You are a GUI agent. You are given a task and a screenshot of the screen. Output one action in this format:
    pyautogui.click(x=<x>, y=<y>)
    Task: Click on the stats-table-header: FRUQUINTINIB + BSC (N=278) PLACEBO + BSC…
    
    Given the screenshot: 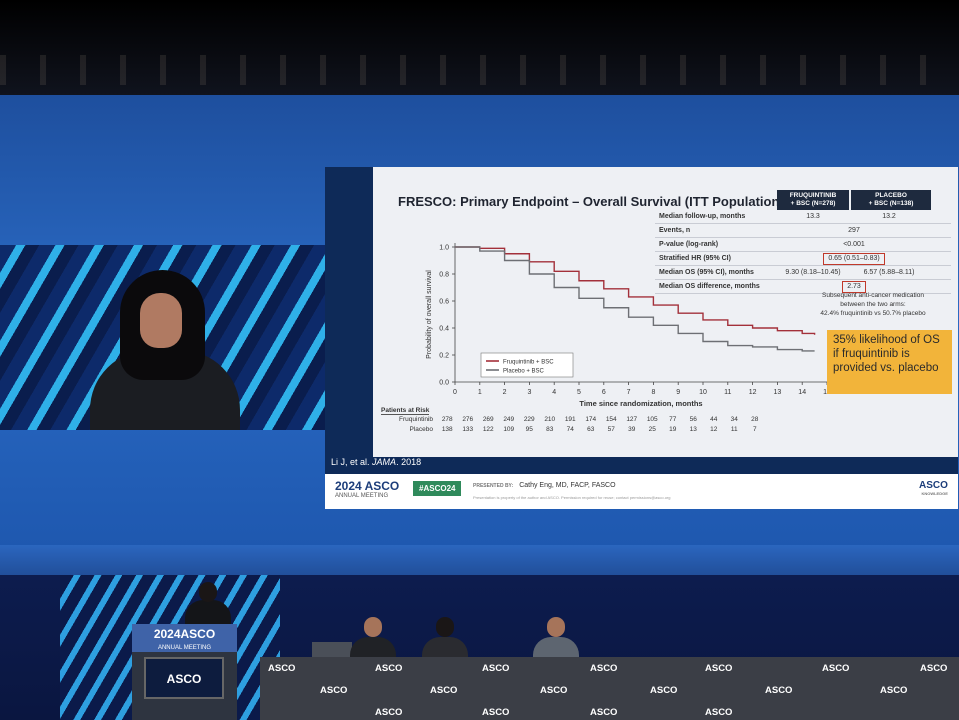 What is the action you would take?
    pyautogui.click(x=803, y=200)
    